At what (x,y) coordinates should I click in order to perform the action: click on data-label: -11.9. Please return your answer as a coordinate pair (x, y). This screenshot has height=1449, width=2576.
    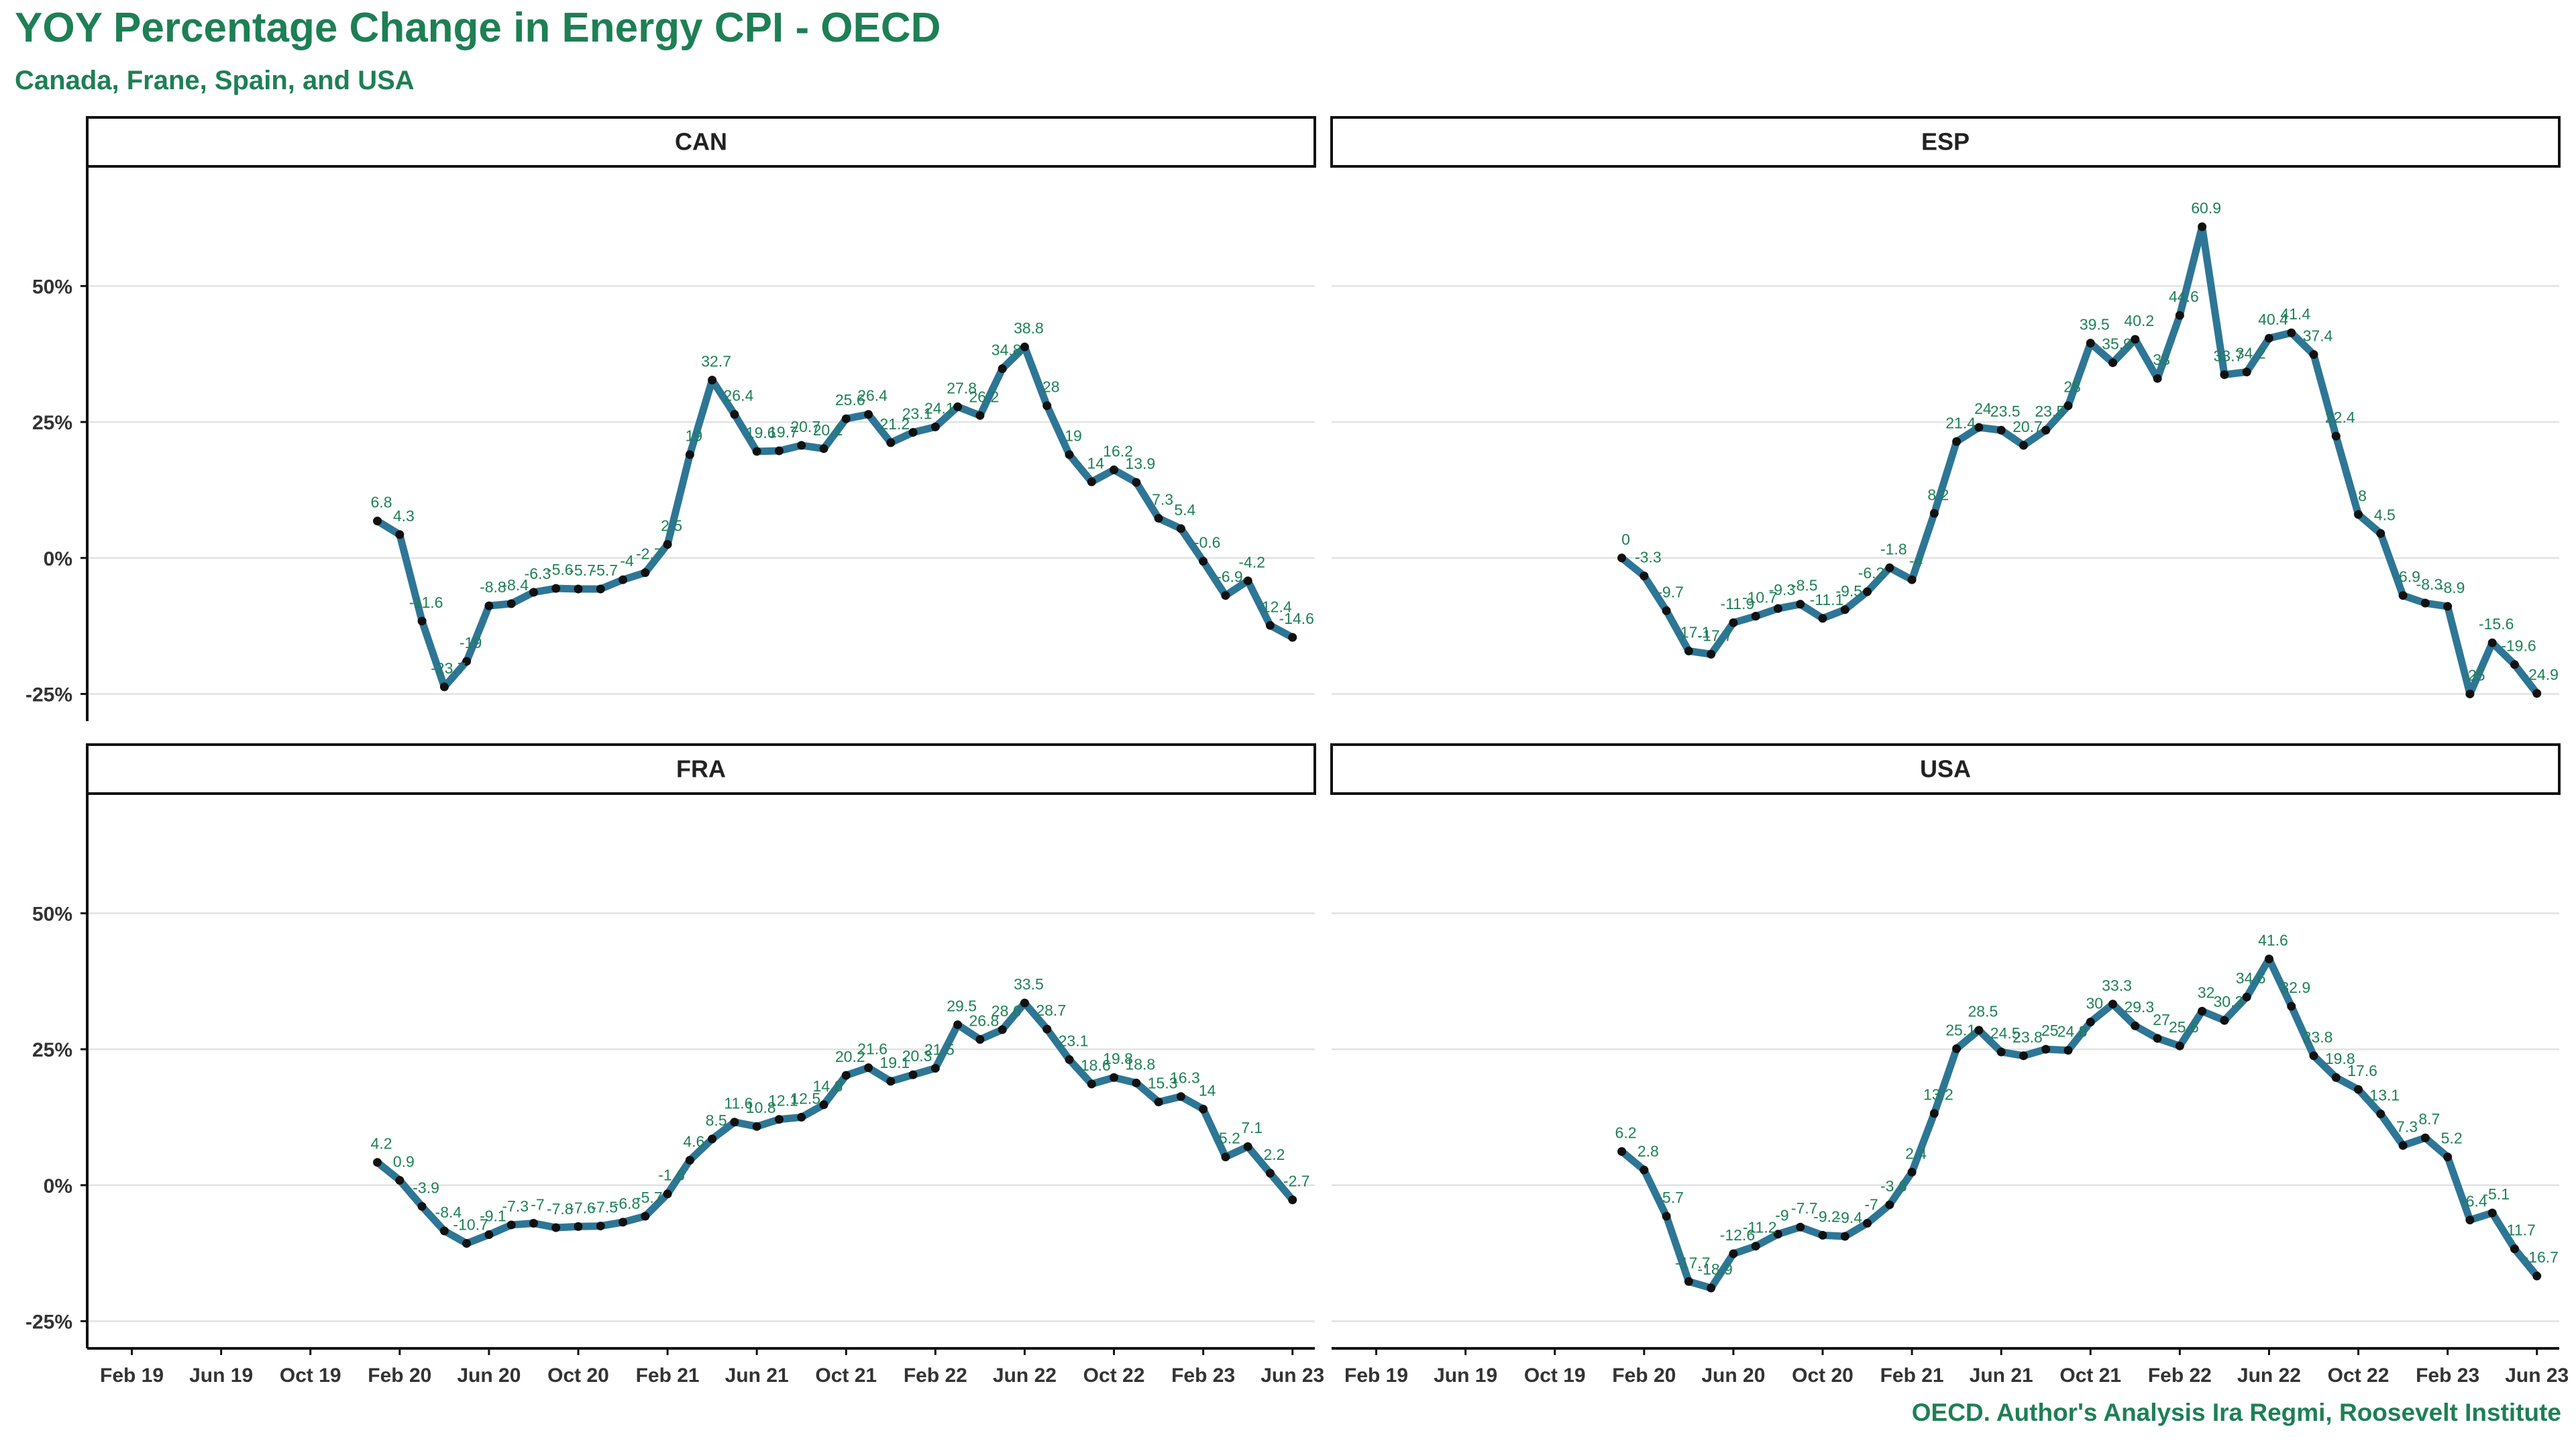
    Looking at the image, I should click on (1738, 603).